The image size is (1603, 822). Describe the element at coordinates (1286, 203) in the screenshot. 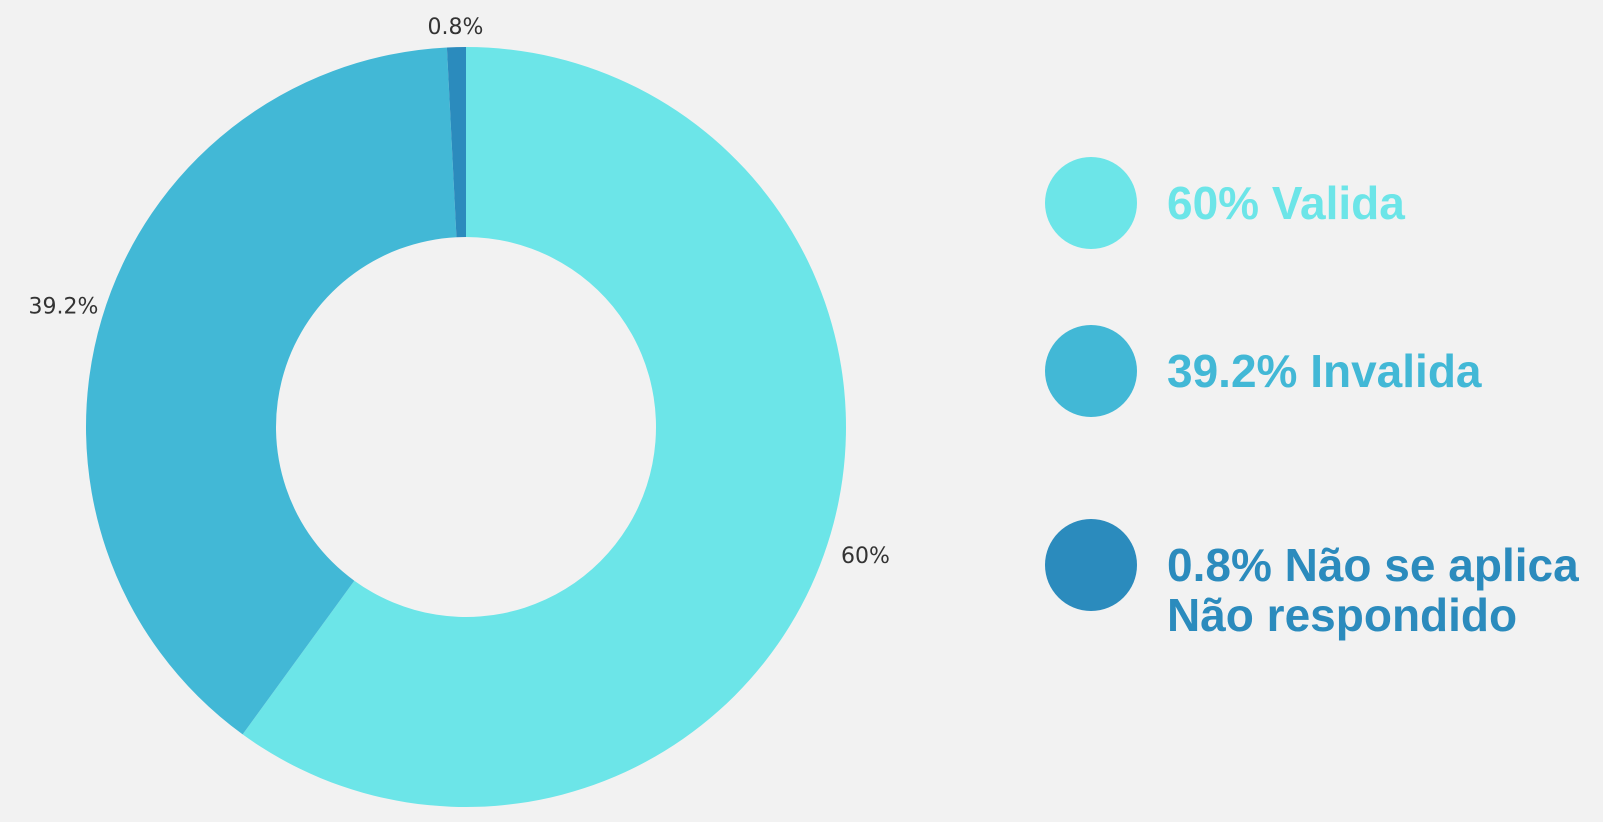

I see `legend-label: 60% Valida` at that location.